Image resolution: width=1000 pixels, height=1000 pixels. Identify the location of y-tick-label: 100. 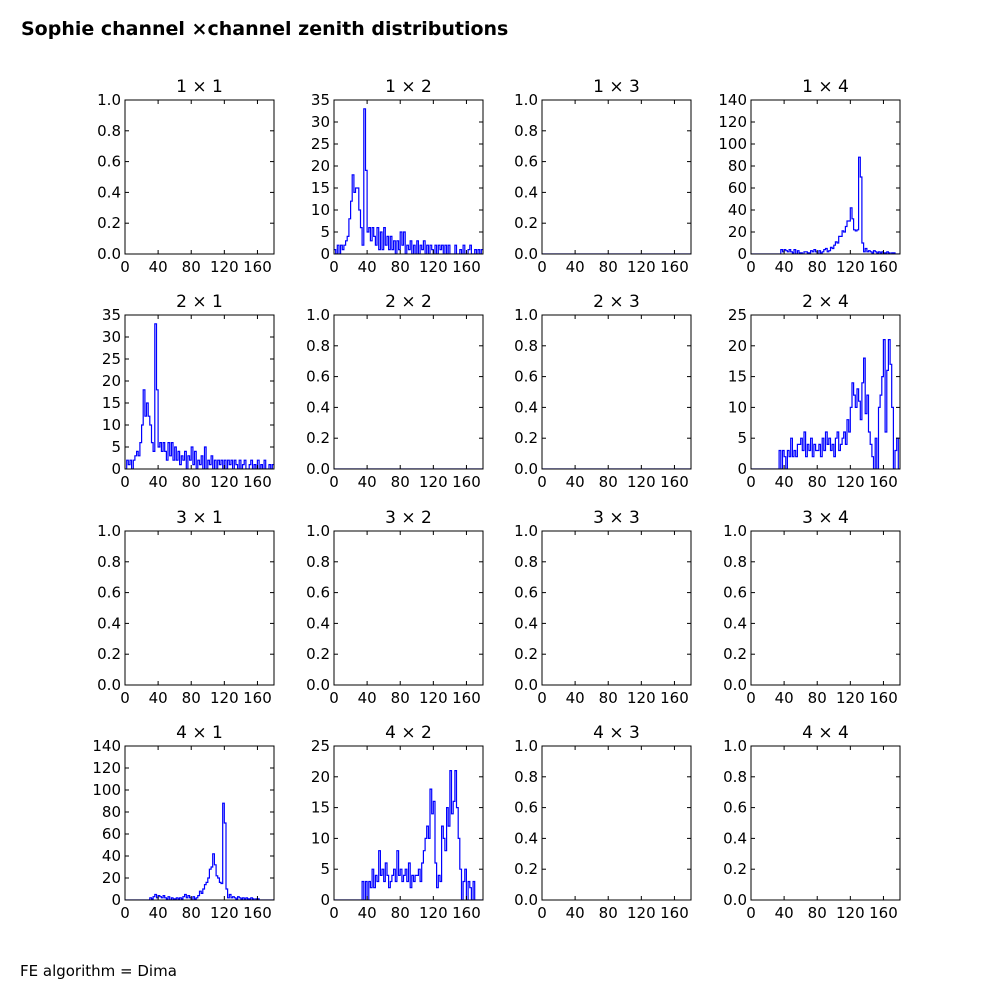
(106, 790).